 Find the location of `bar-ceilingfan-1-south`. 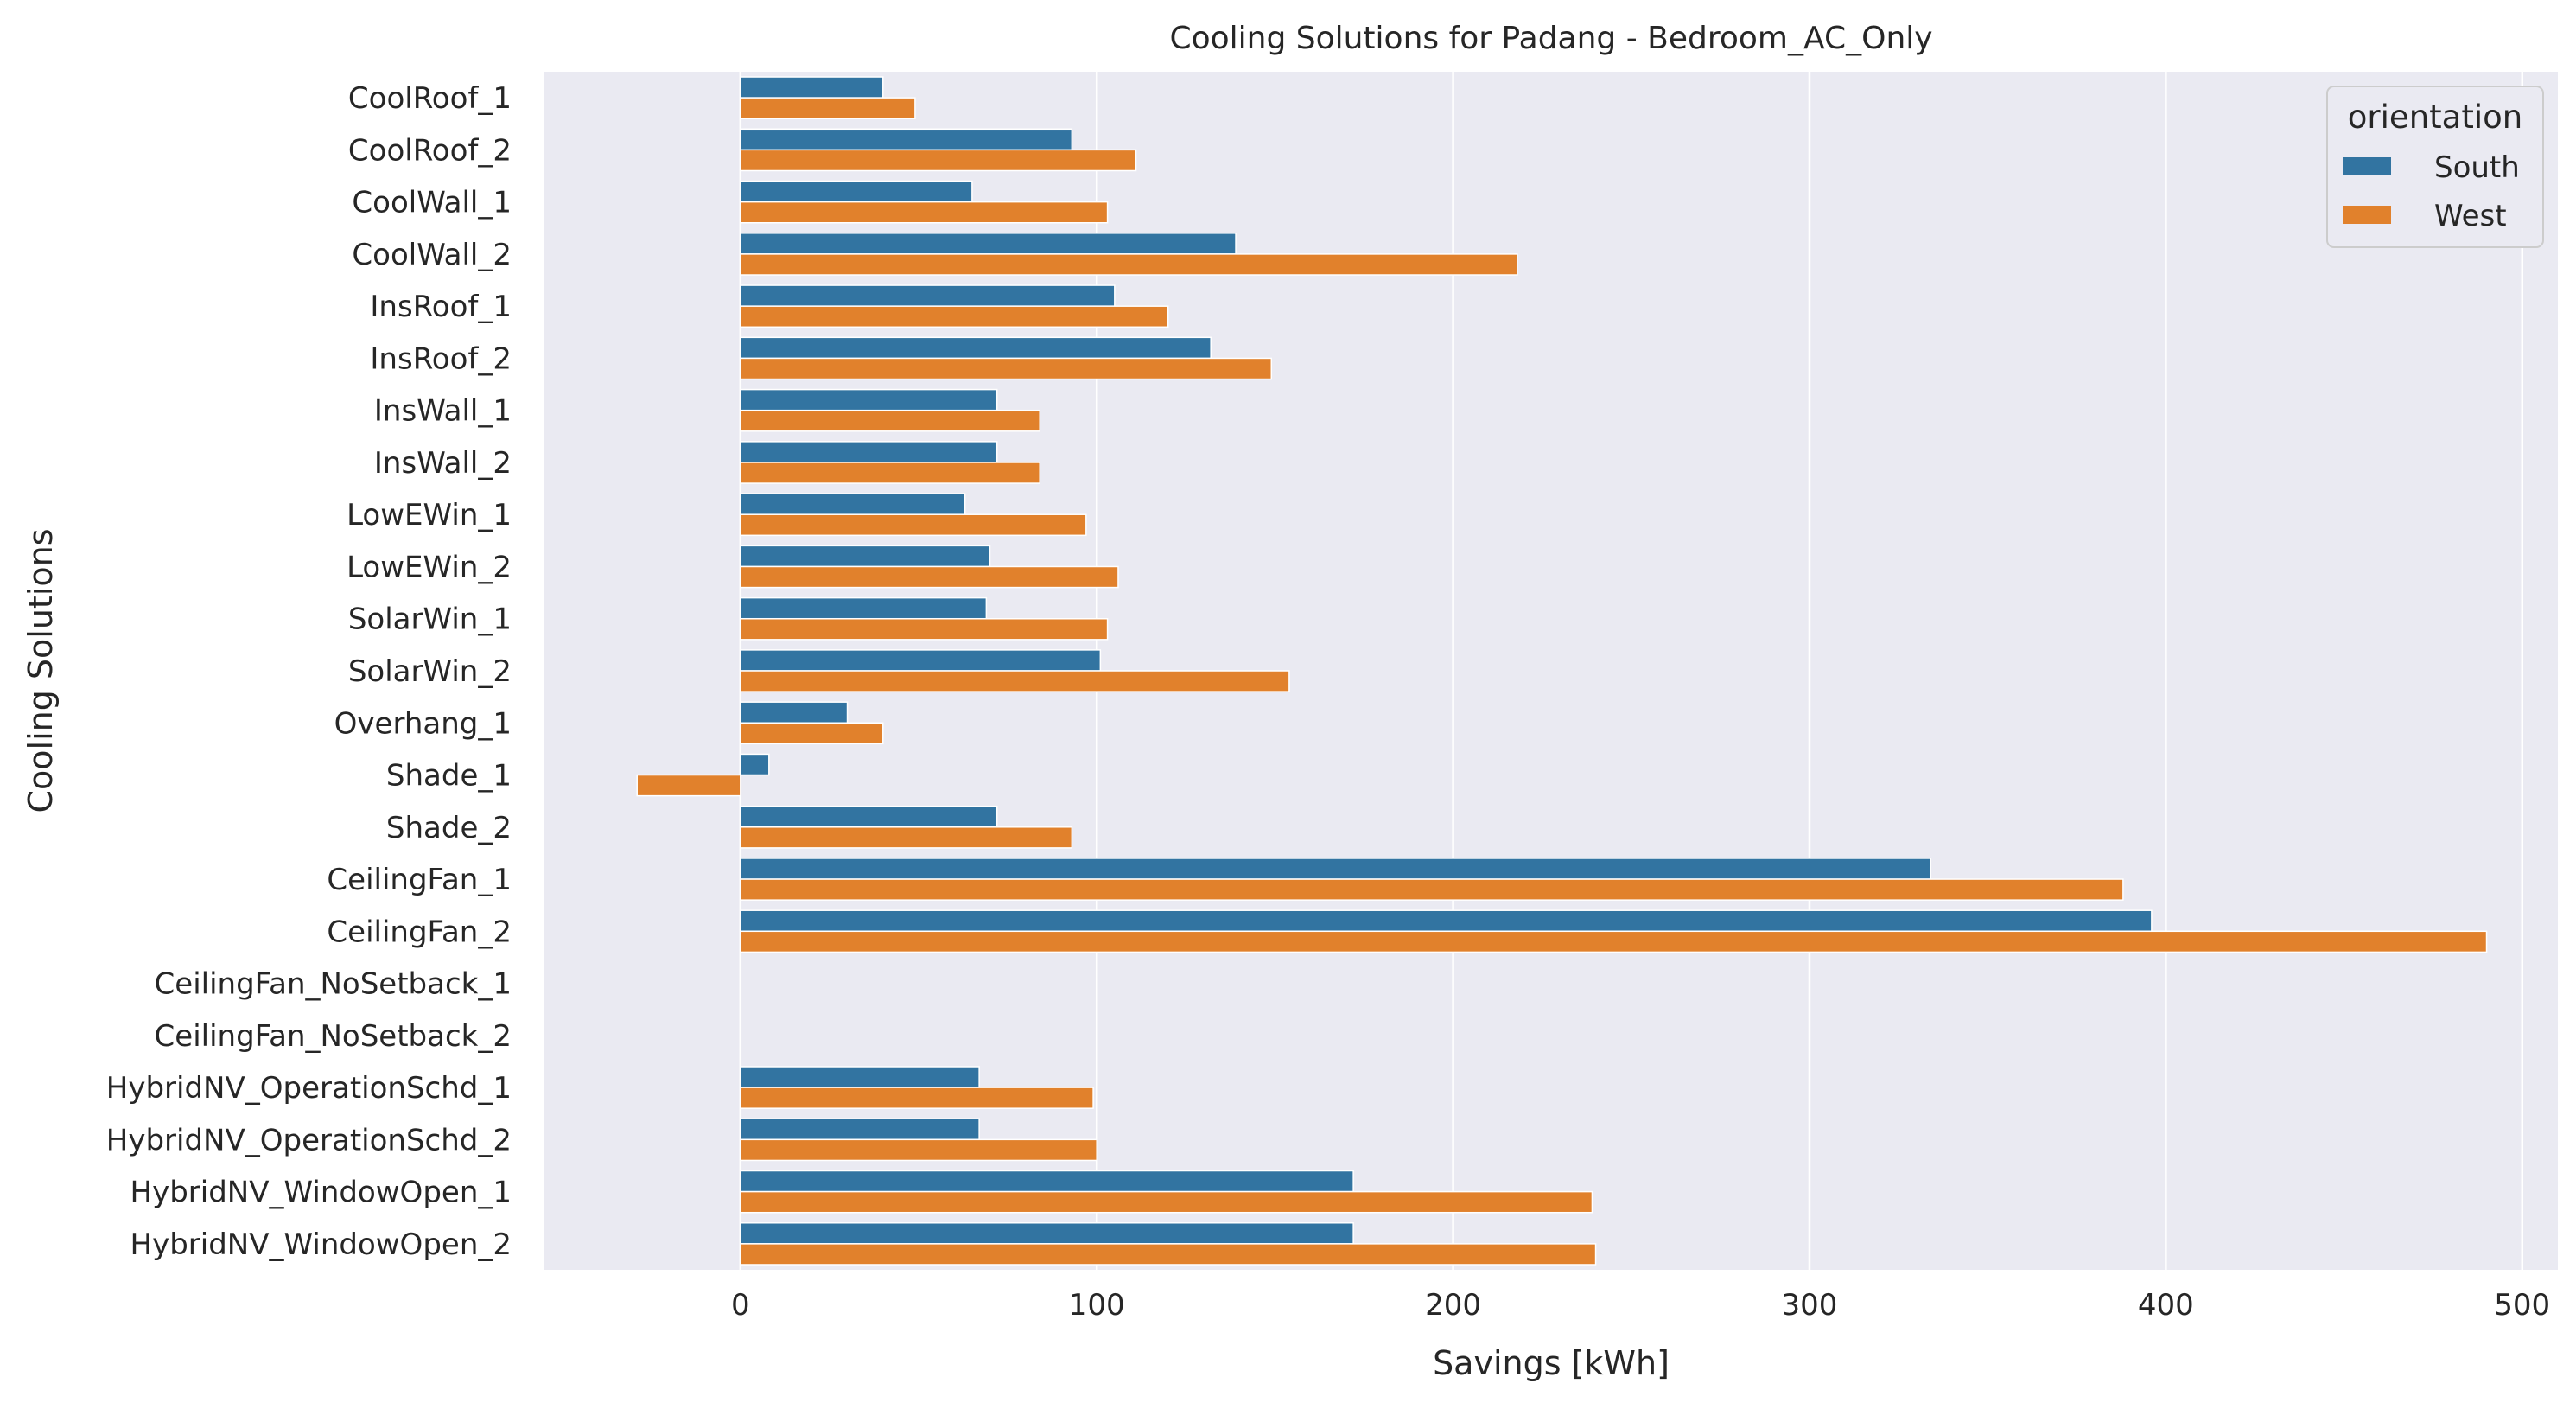

bar-ceilingfan-1-south is located at coordinates (1336, 869).